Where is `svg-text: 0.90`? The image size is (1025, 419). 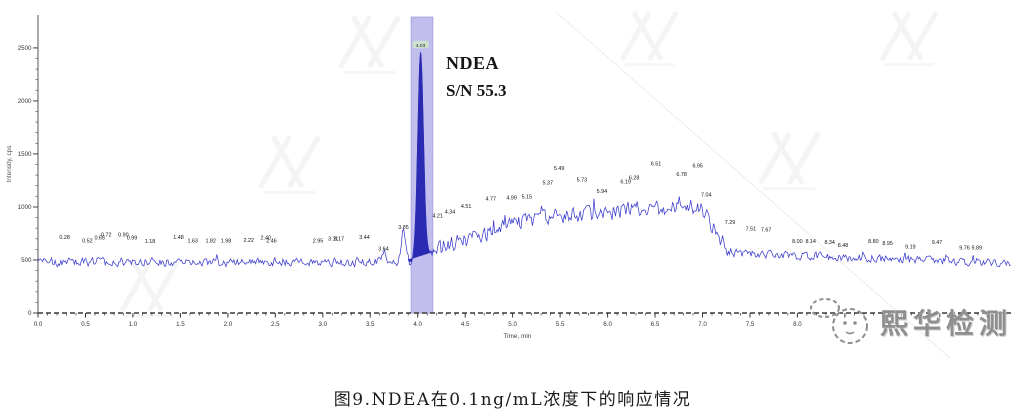
svg-text: 0.90 is located at coordinates (123, 236).